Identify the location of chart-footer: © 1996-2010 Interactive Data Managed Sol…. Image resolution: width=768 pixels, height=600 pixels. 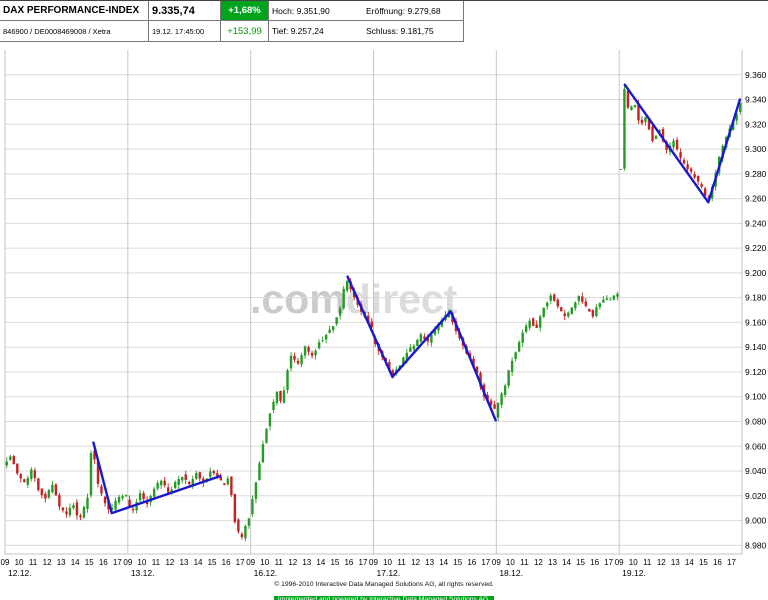
(384, 590).